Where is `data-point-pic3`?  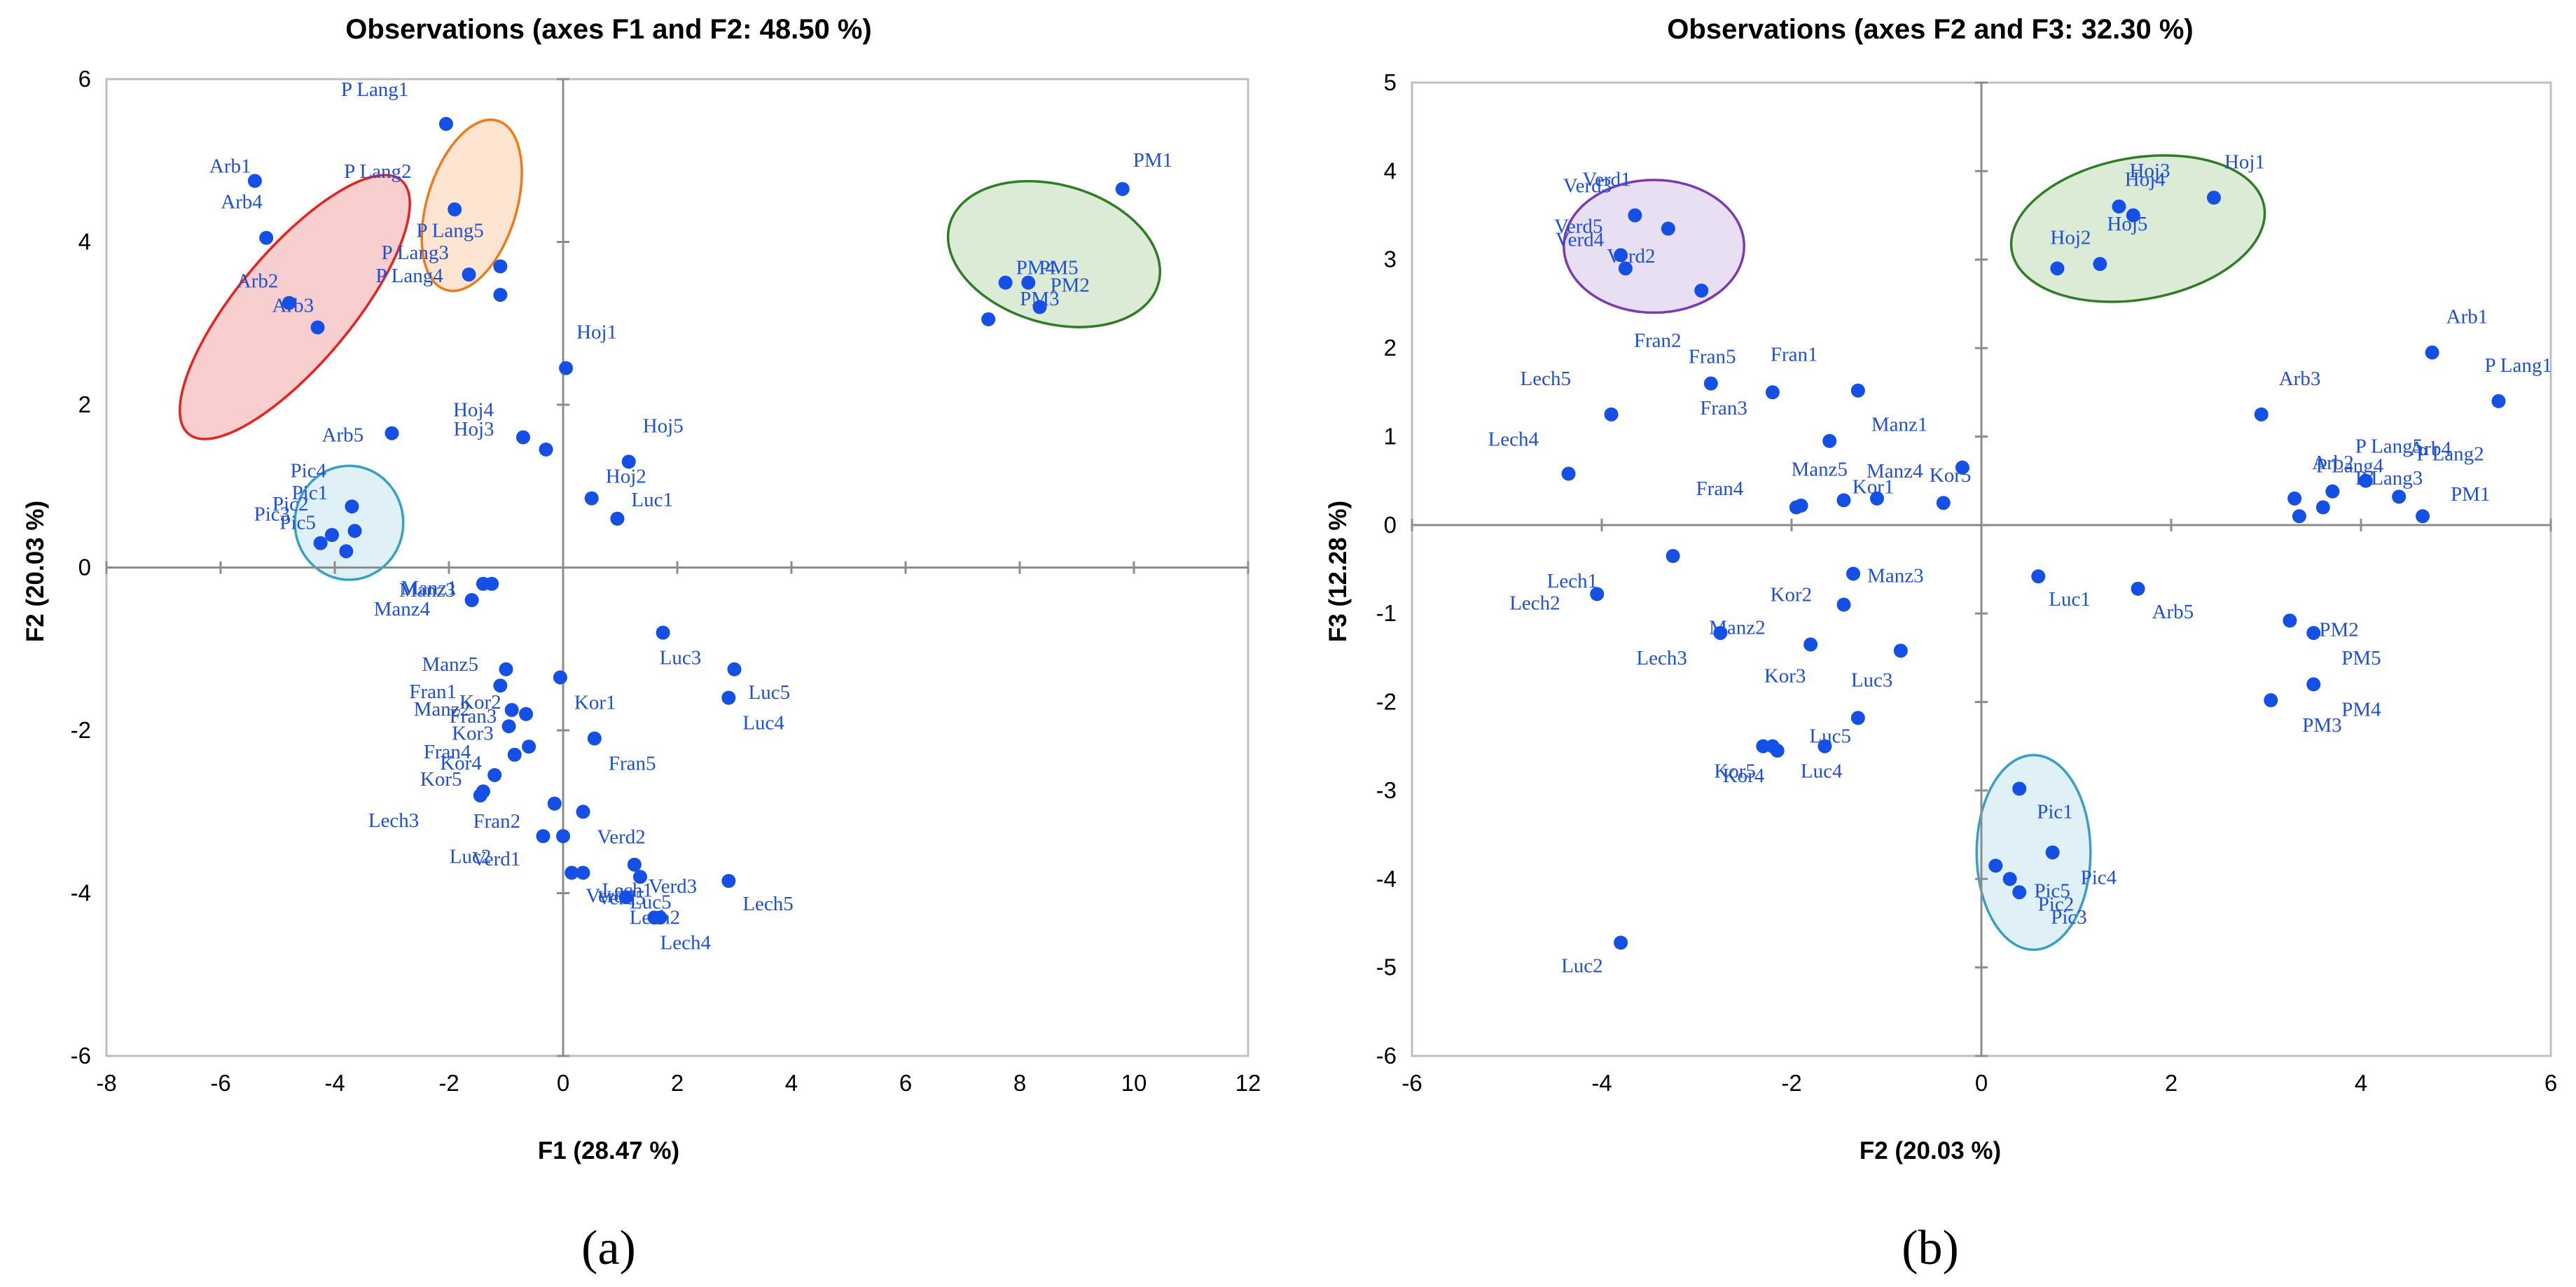
data-point-pic3 is located at coordinates (320, 543).